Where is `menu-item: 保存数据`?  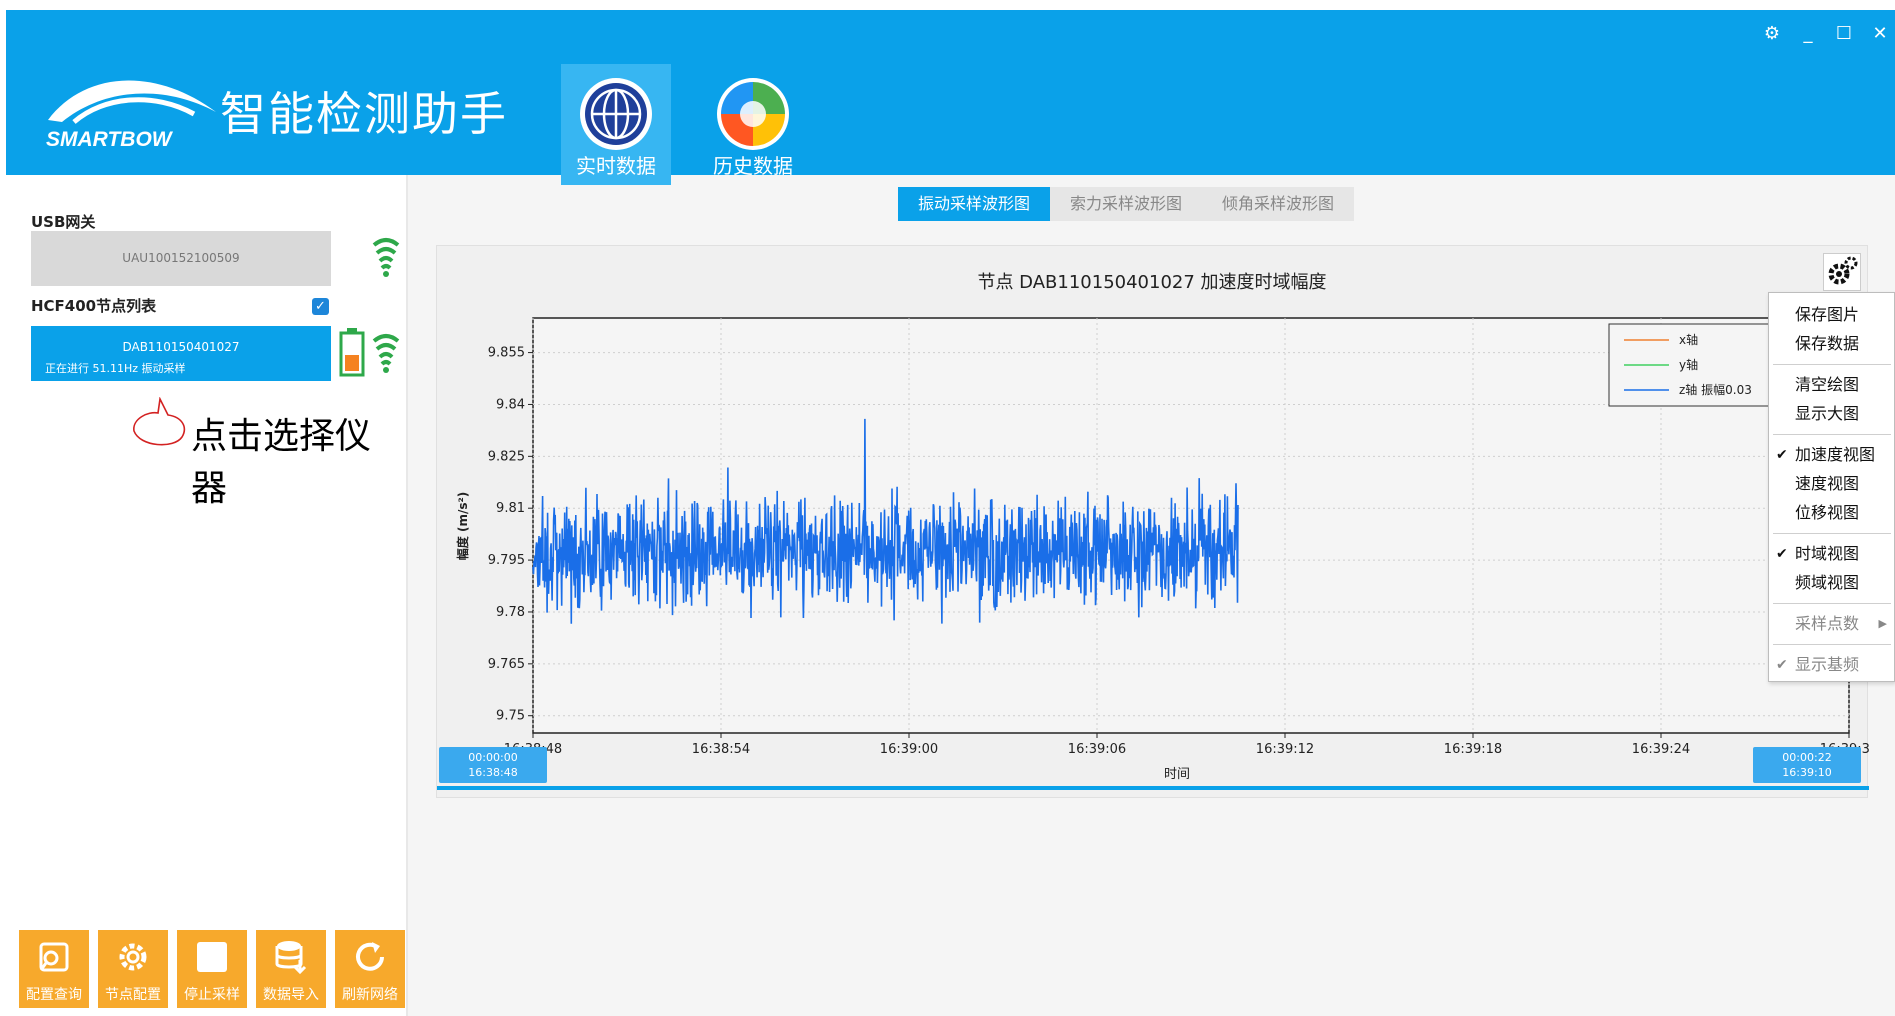
menu-item: 保存数据 is located at coordinates (1832, 344).